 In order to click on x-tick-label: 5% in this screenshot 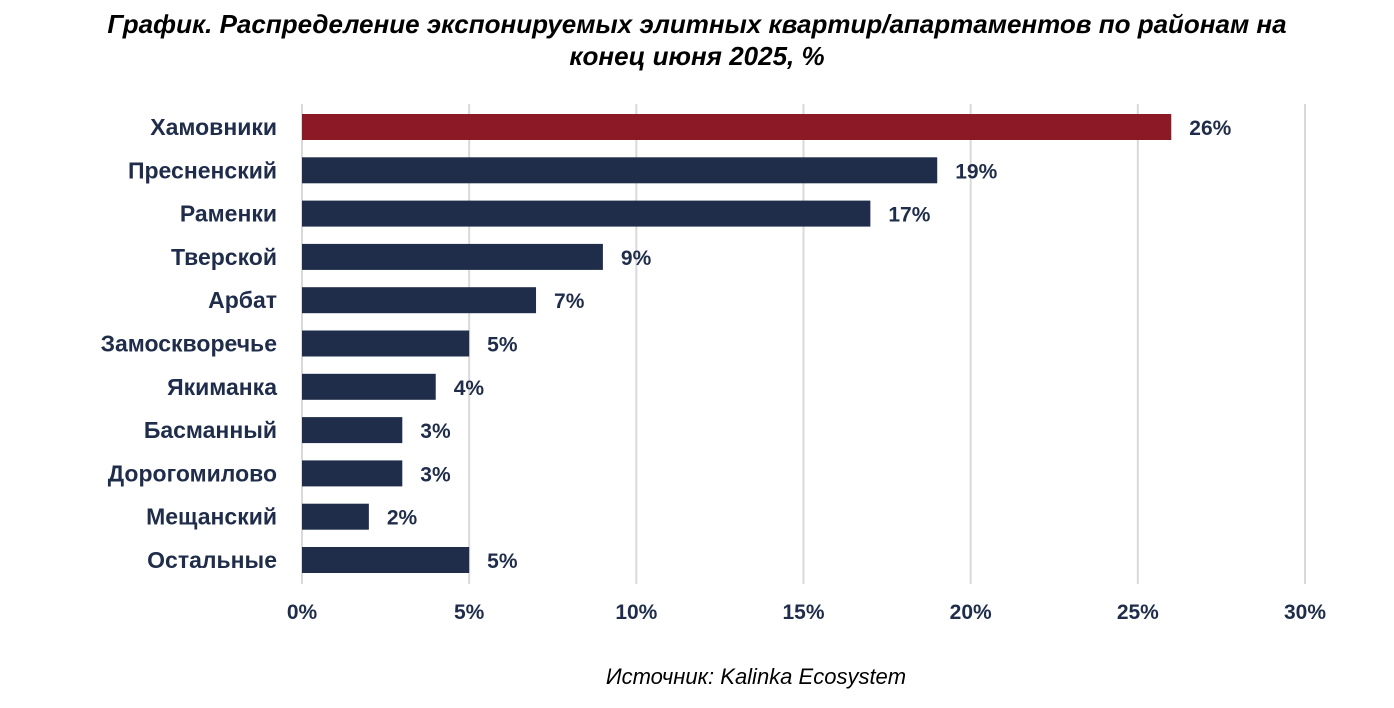, I will do `click(469, 612)`.